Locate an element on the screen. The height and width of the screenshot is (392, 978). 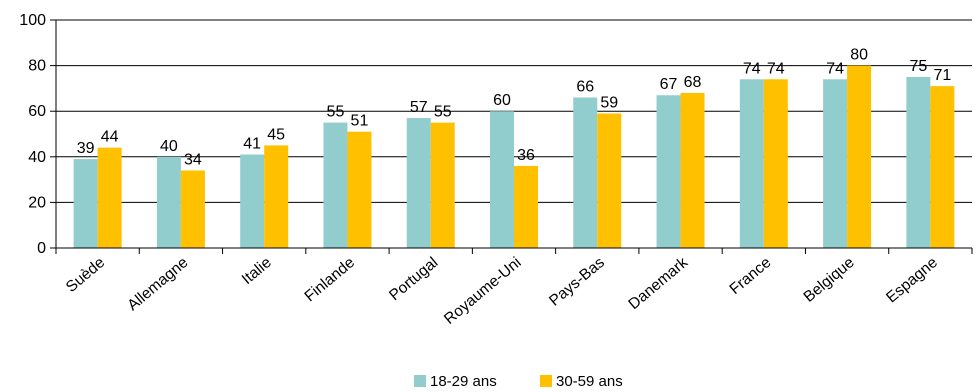
data-label: 75 is located at coordinates (918, 66).